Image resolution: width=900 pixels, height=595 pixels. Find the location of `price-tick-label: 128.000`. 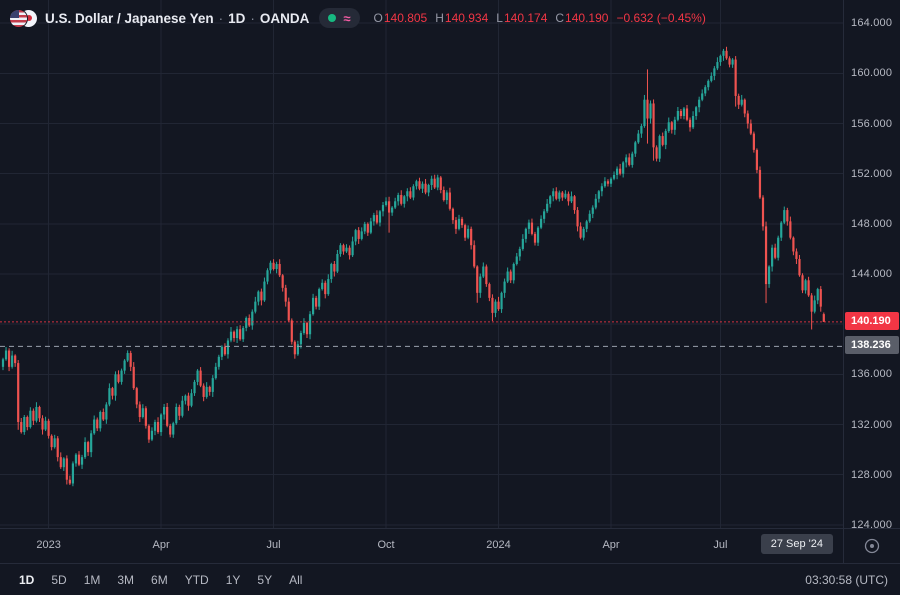

price-tick-label: 128.000 is located at coordinates (872, 474).